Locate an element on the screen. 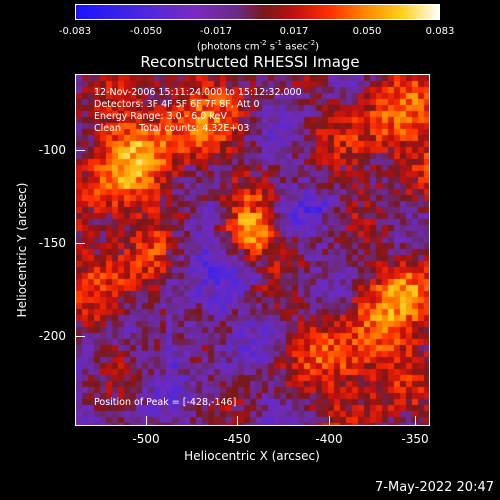 The width and height of the screenshot is (500, 500). x-tick-label: -350 is located at coordinates (415, 439).